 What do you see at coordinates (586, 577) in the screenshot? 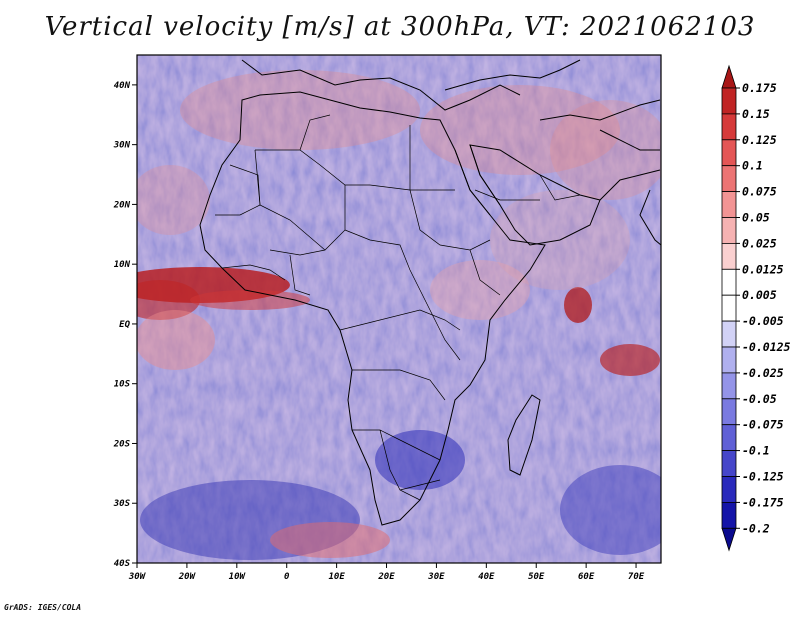
I see `lon-tick-label: 60E` at bounding box center [586, 577].